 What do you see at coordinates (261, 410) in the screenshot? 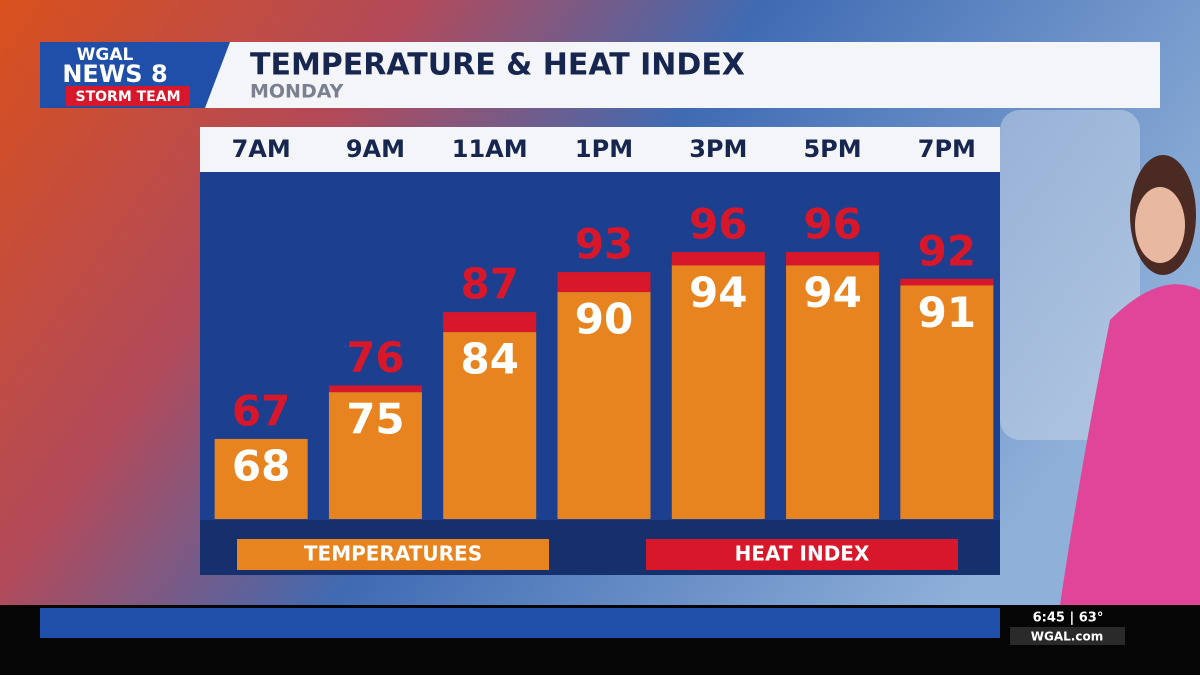
I see `heat-index-label: 67` at bounding box center [261, 410].